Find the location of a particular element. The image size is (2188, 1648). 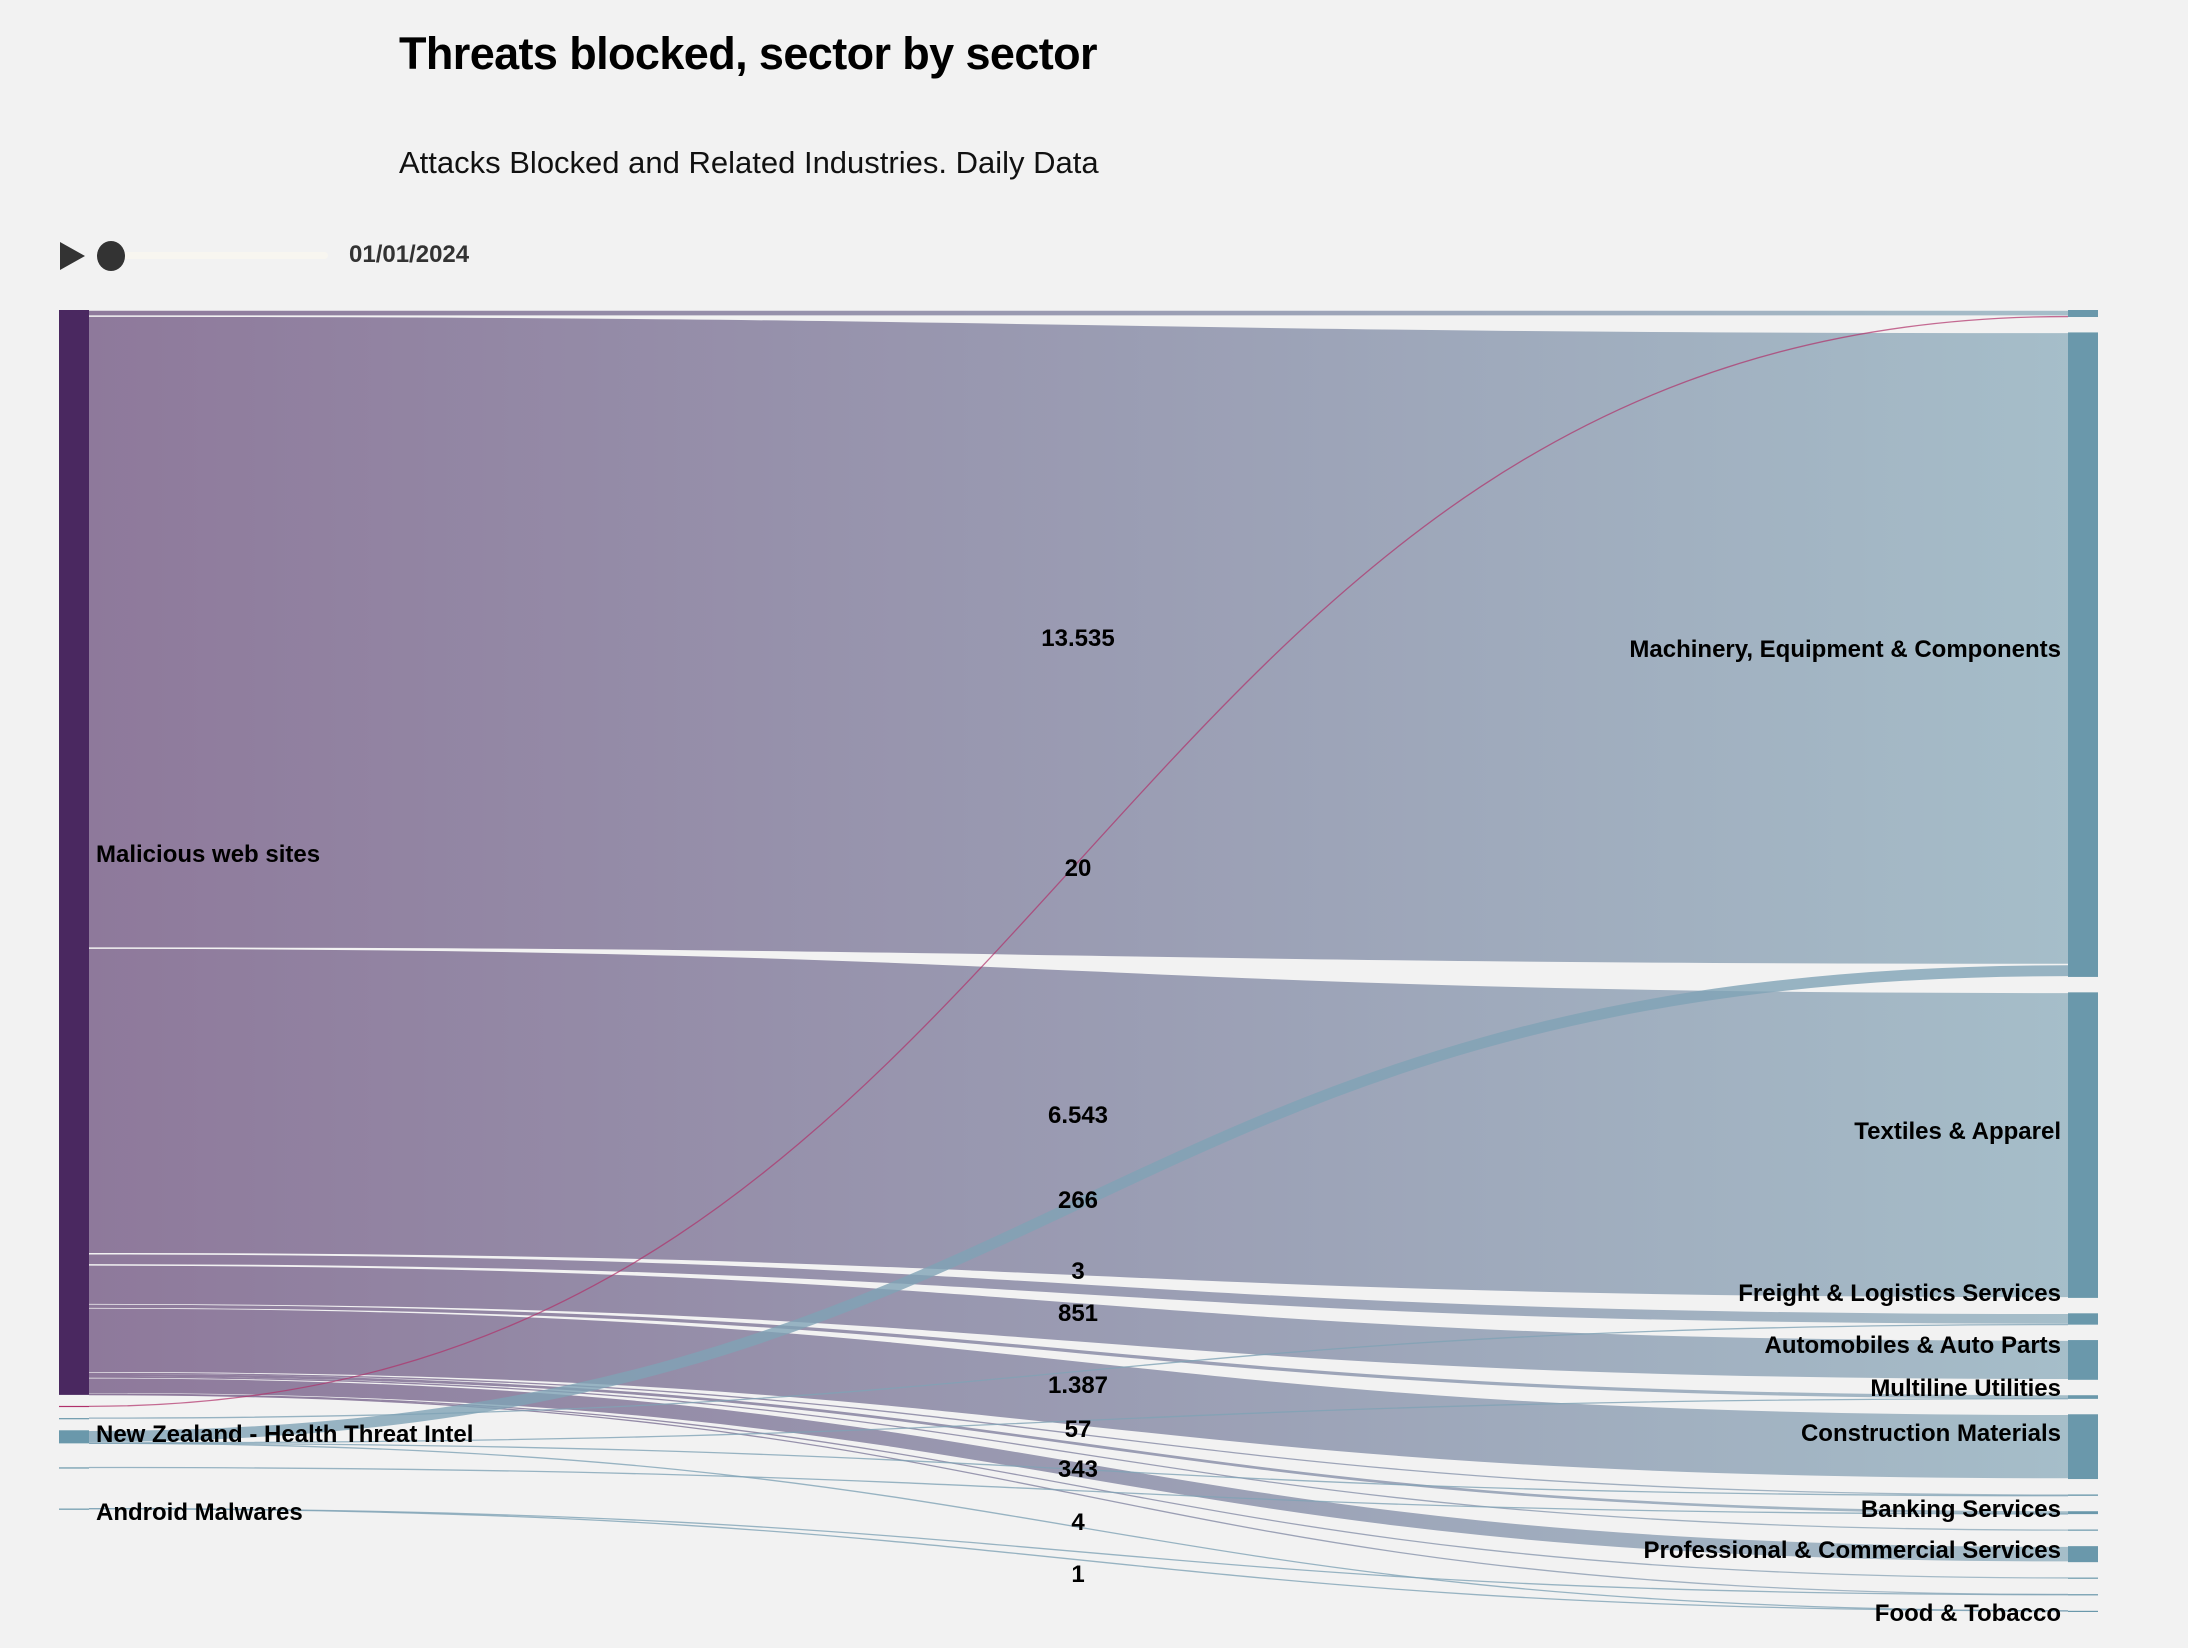

timeline-slider-track is located at coordinates (218, 255).